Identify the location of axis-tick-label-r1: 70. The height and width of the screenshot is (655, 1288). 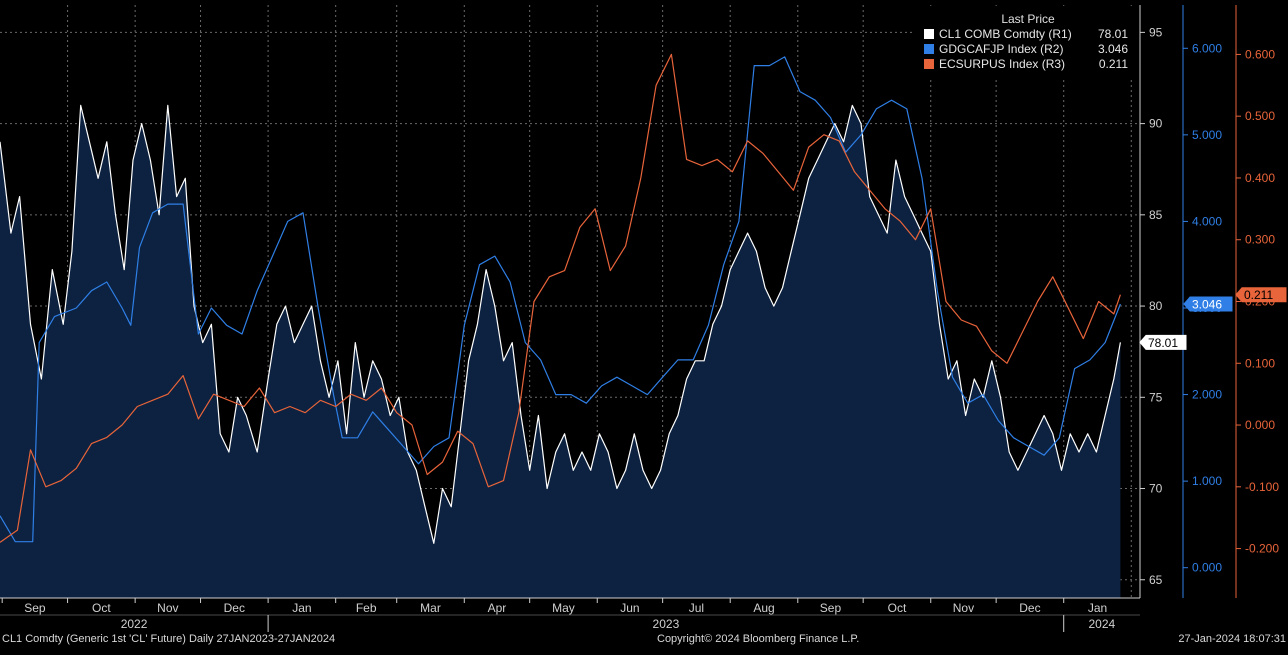
(1156, 489).